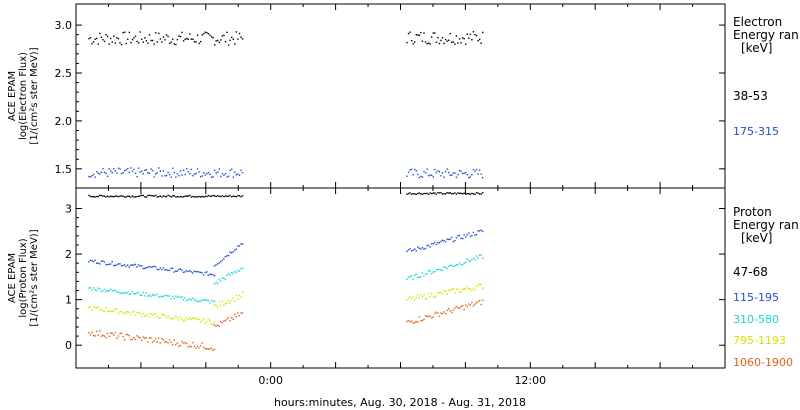 The width and height of the screenshot is (800, 410). I want to click on proton-legend-title-2: Energy ran, so click(766, 225).